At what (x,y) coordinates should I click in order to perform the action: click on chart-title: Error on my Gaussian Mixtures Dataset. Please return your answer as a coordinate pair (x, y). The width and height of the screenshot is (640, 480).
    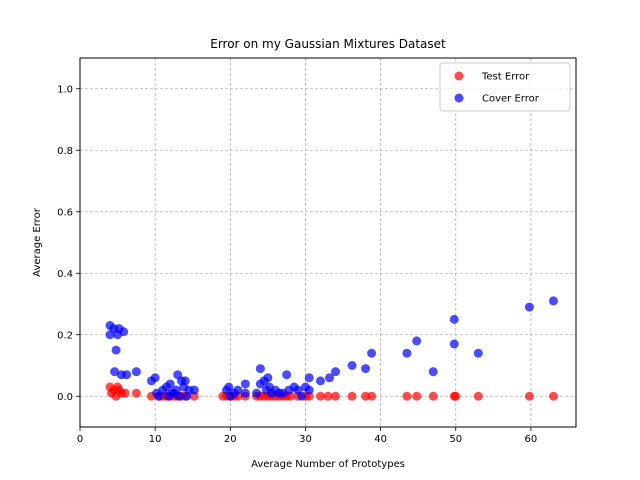
    Looking at the image, I should click on (328, 44).